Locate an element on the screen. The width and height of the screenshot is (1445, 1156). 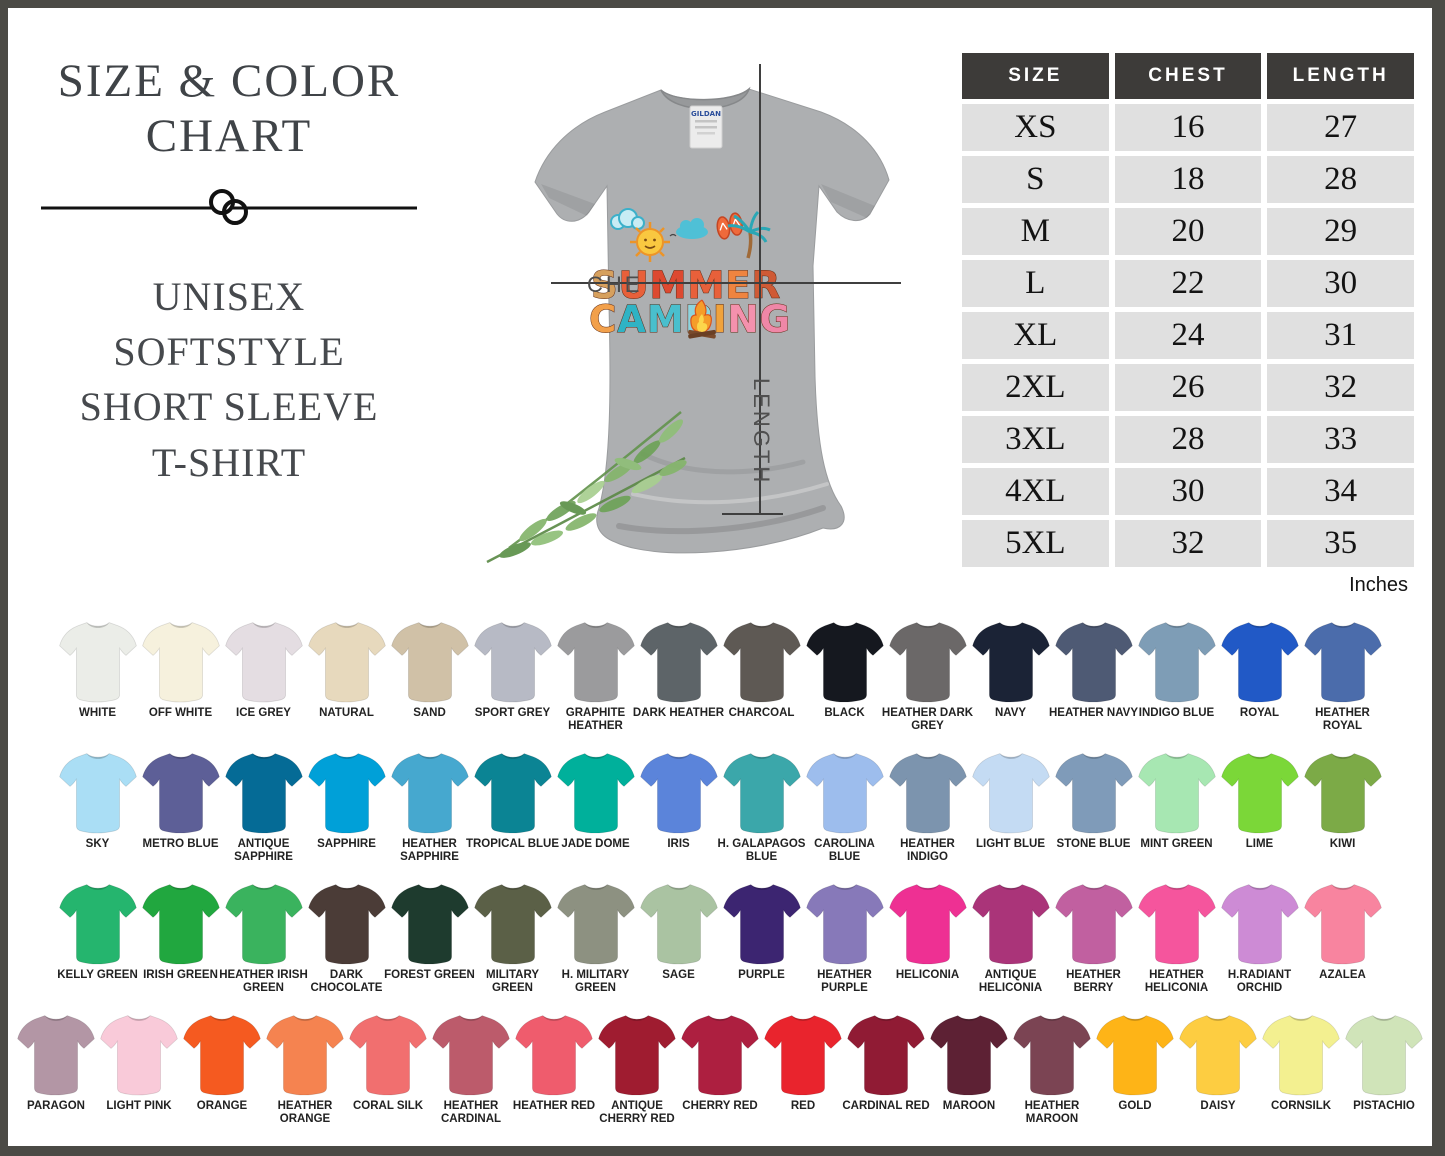
color-name: HEATHER SAPPHIRE is located at coordinates (429, 850).